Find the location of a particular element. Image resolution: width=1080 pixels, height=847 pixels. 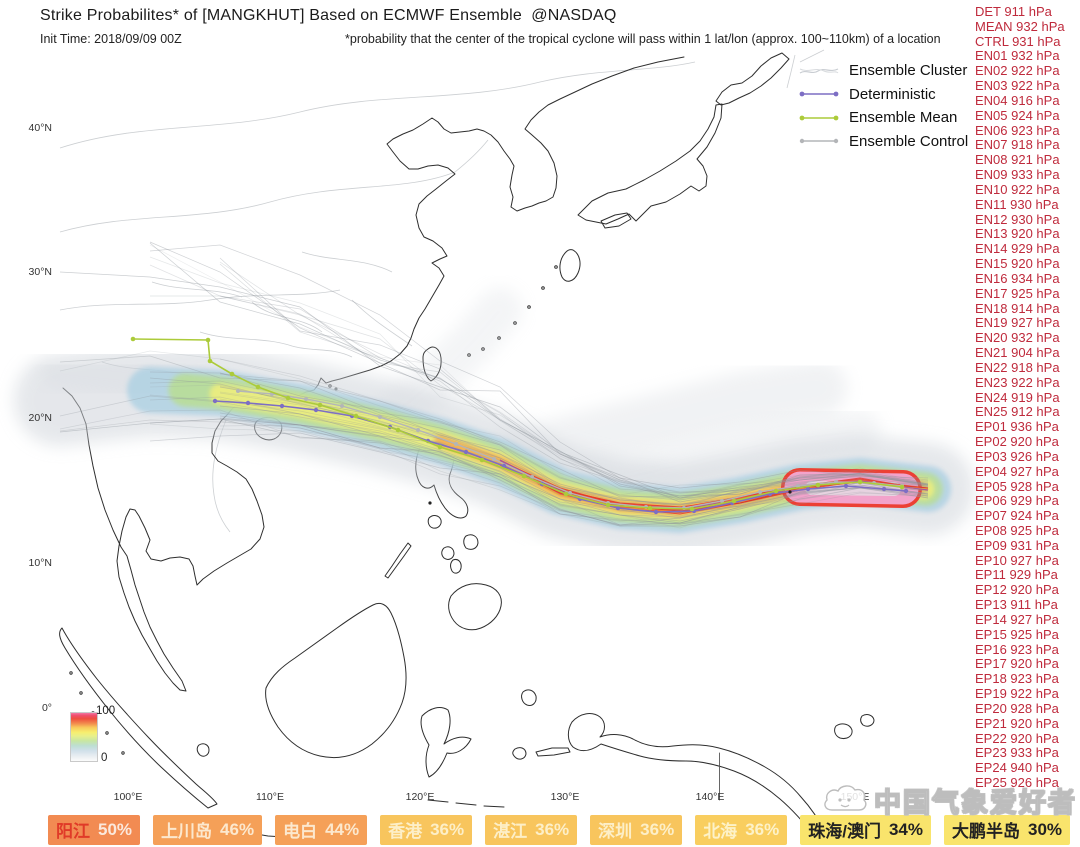

city-badge: 珠海/澳门 34% is located at coordinates (865, 830).